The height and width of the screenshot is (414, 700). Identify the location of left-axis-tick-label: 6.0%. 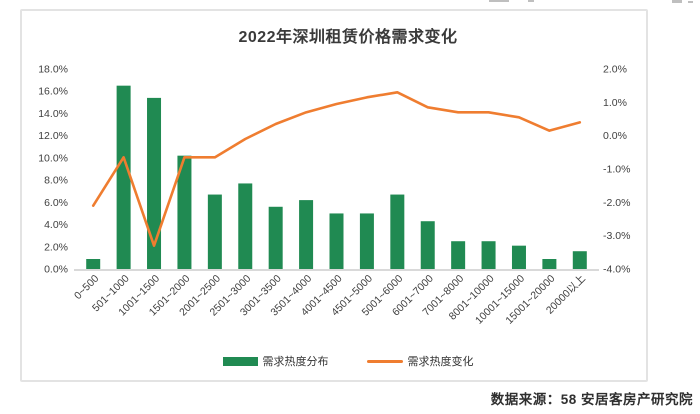
(56, 203).